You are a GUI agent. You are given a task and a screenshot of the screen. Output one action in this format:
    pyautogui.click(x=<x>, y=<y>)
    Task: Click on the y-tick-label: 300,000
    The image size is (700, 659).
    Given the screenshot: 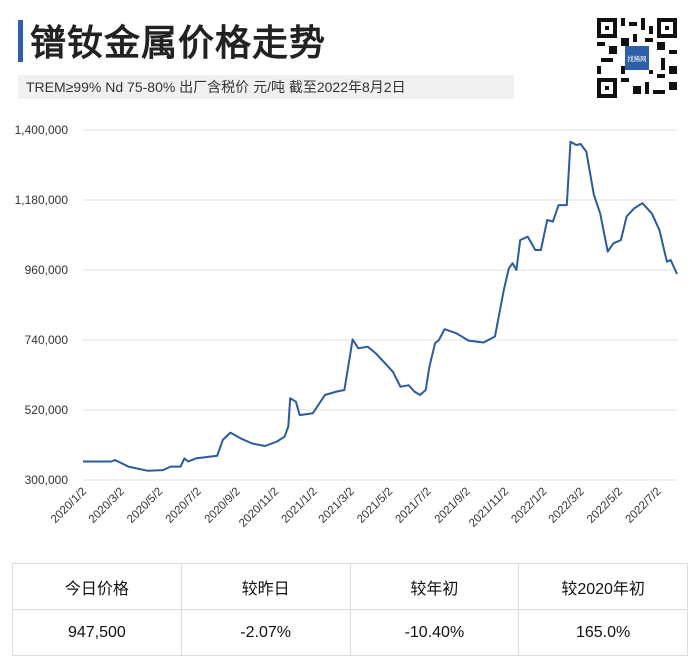 What is the action you would take?
    pyautogui.click(x=47, y=480)
    